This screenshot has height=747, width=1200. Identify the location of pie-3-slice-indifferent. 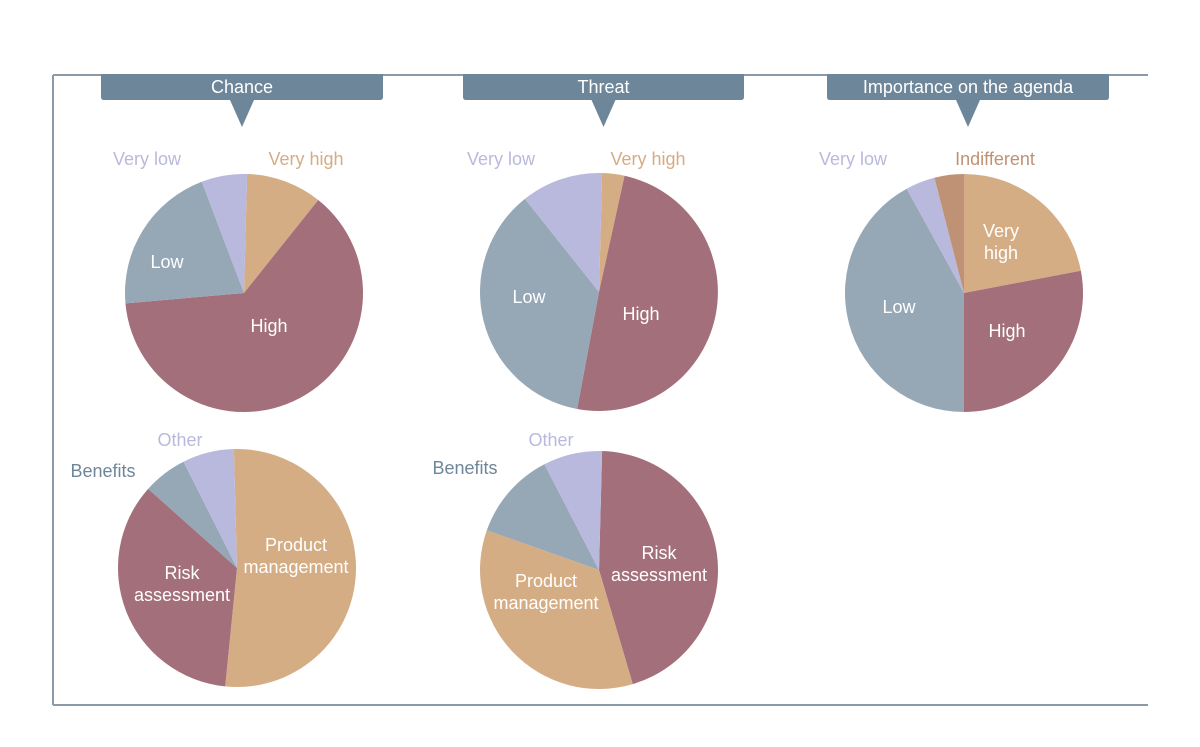
(949, 233).